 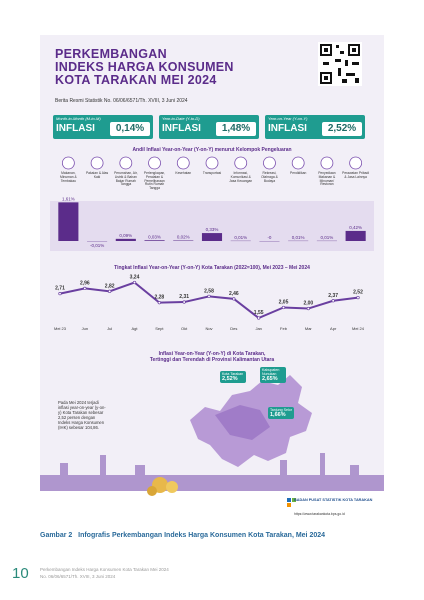 I want to click on map-label-name: Kabupaten Nunukan, so click(x=271, y=372).